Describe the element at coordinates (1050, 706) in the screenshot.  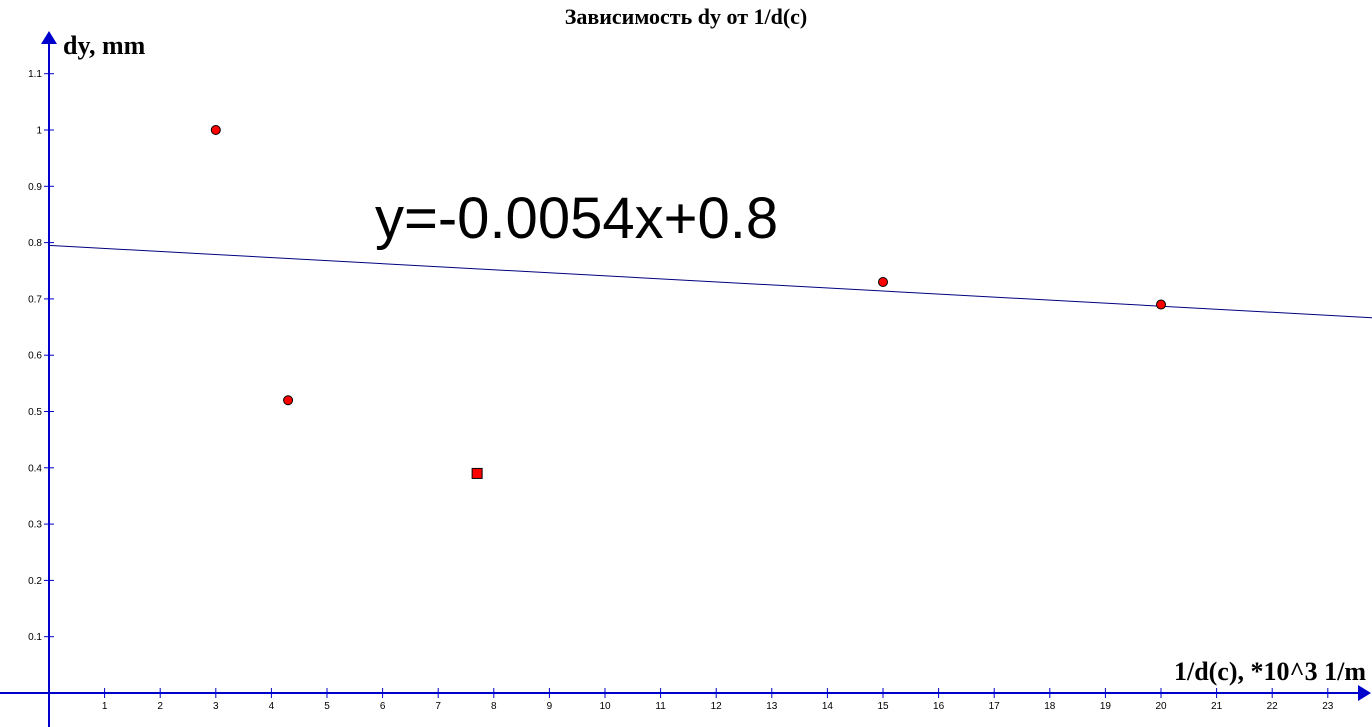
I see `x-tick-label: 18` at that location.